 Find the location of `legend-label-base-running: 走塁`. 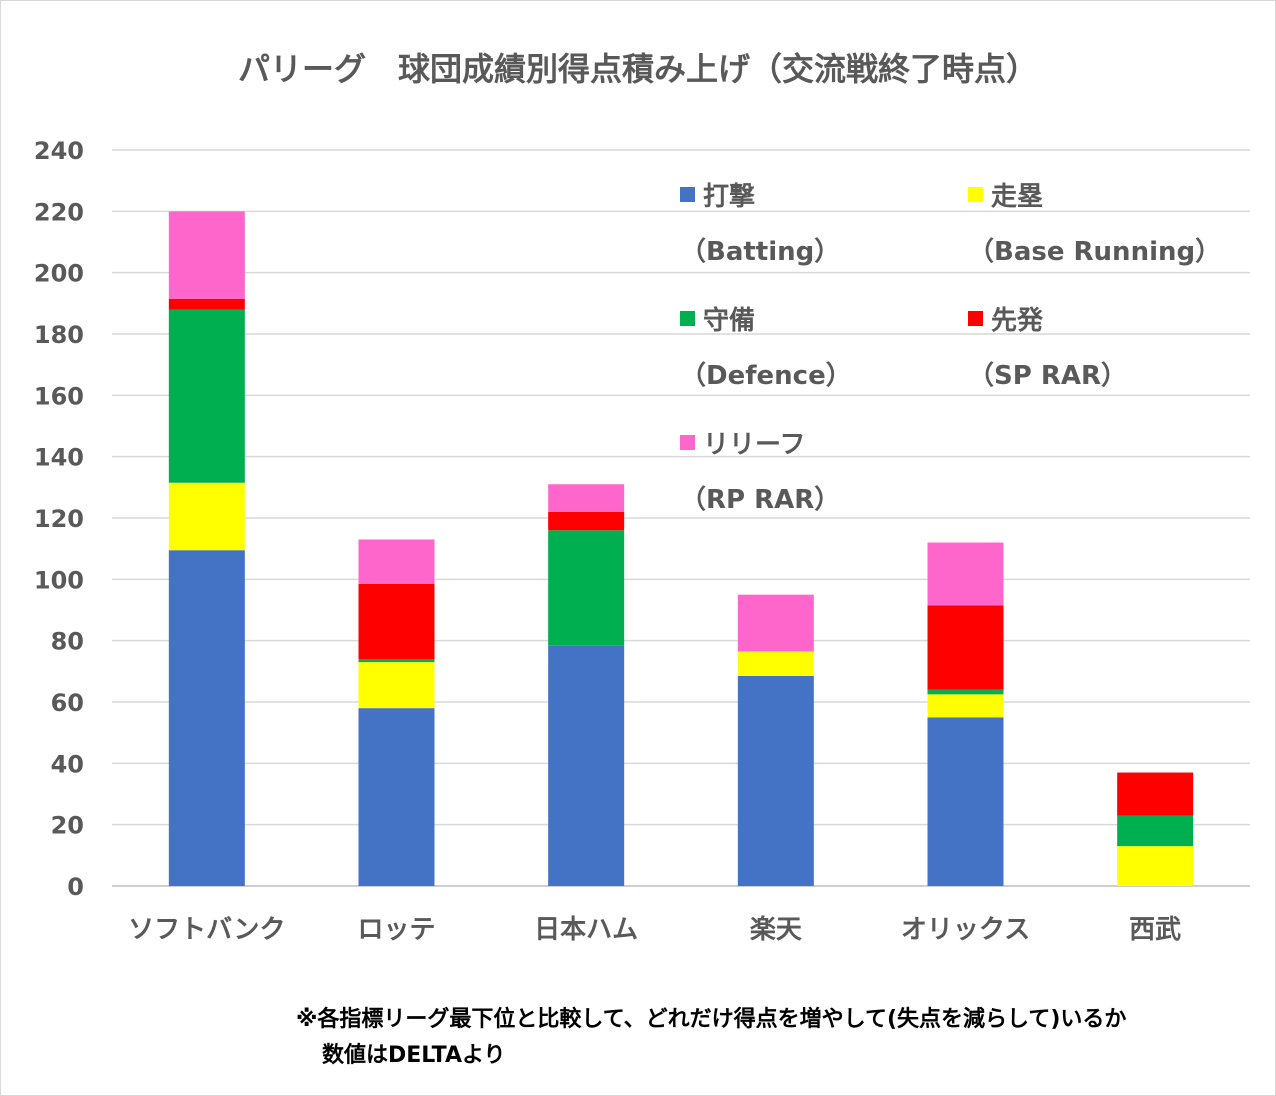

legend-label-base-running: 走塁 is located at coordinates (1017, 197).